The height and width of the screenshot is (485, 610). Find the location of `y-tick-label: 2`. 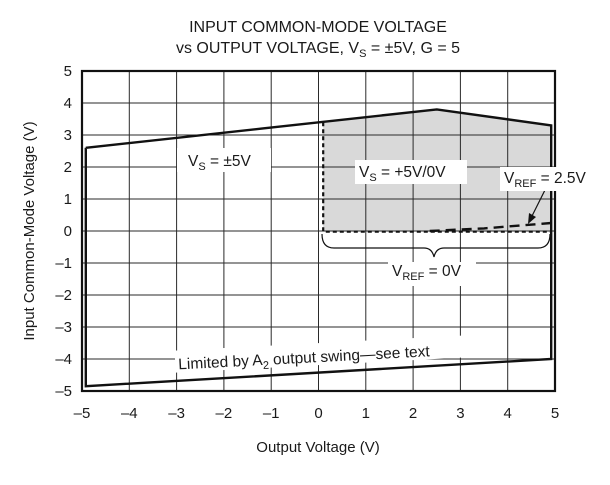

y-tick-label: 2 is located at coordinates (68, 167).